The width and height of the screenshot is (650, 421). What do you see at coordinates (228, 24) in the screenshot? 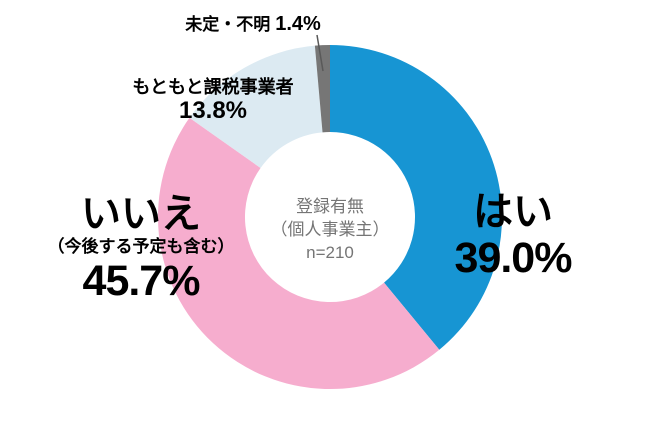
I see `mitei-fumei-name: 未定・不明` at bounding box center [228, 24].